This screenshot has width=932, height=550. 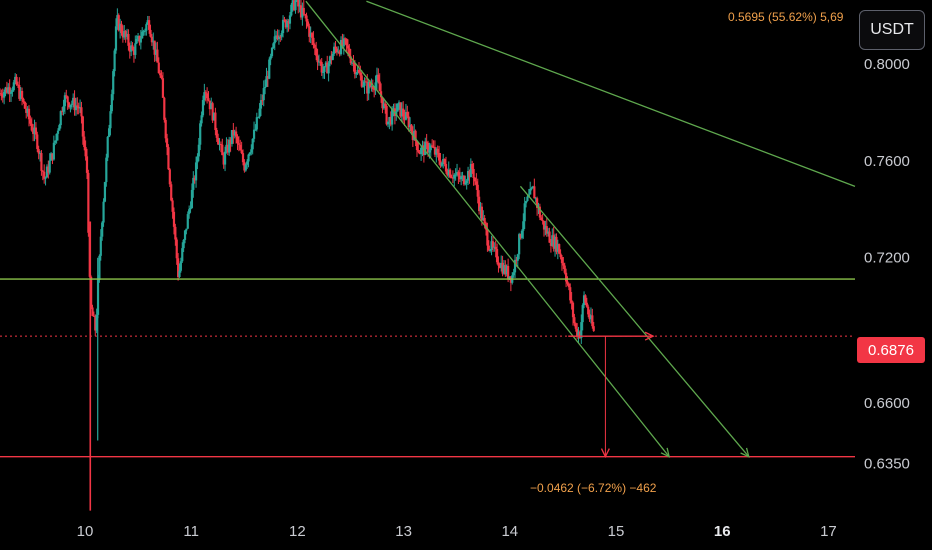 I want to click on time-tick-label: 16, so click(x=722, y=531).